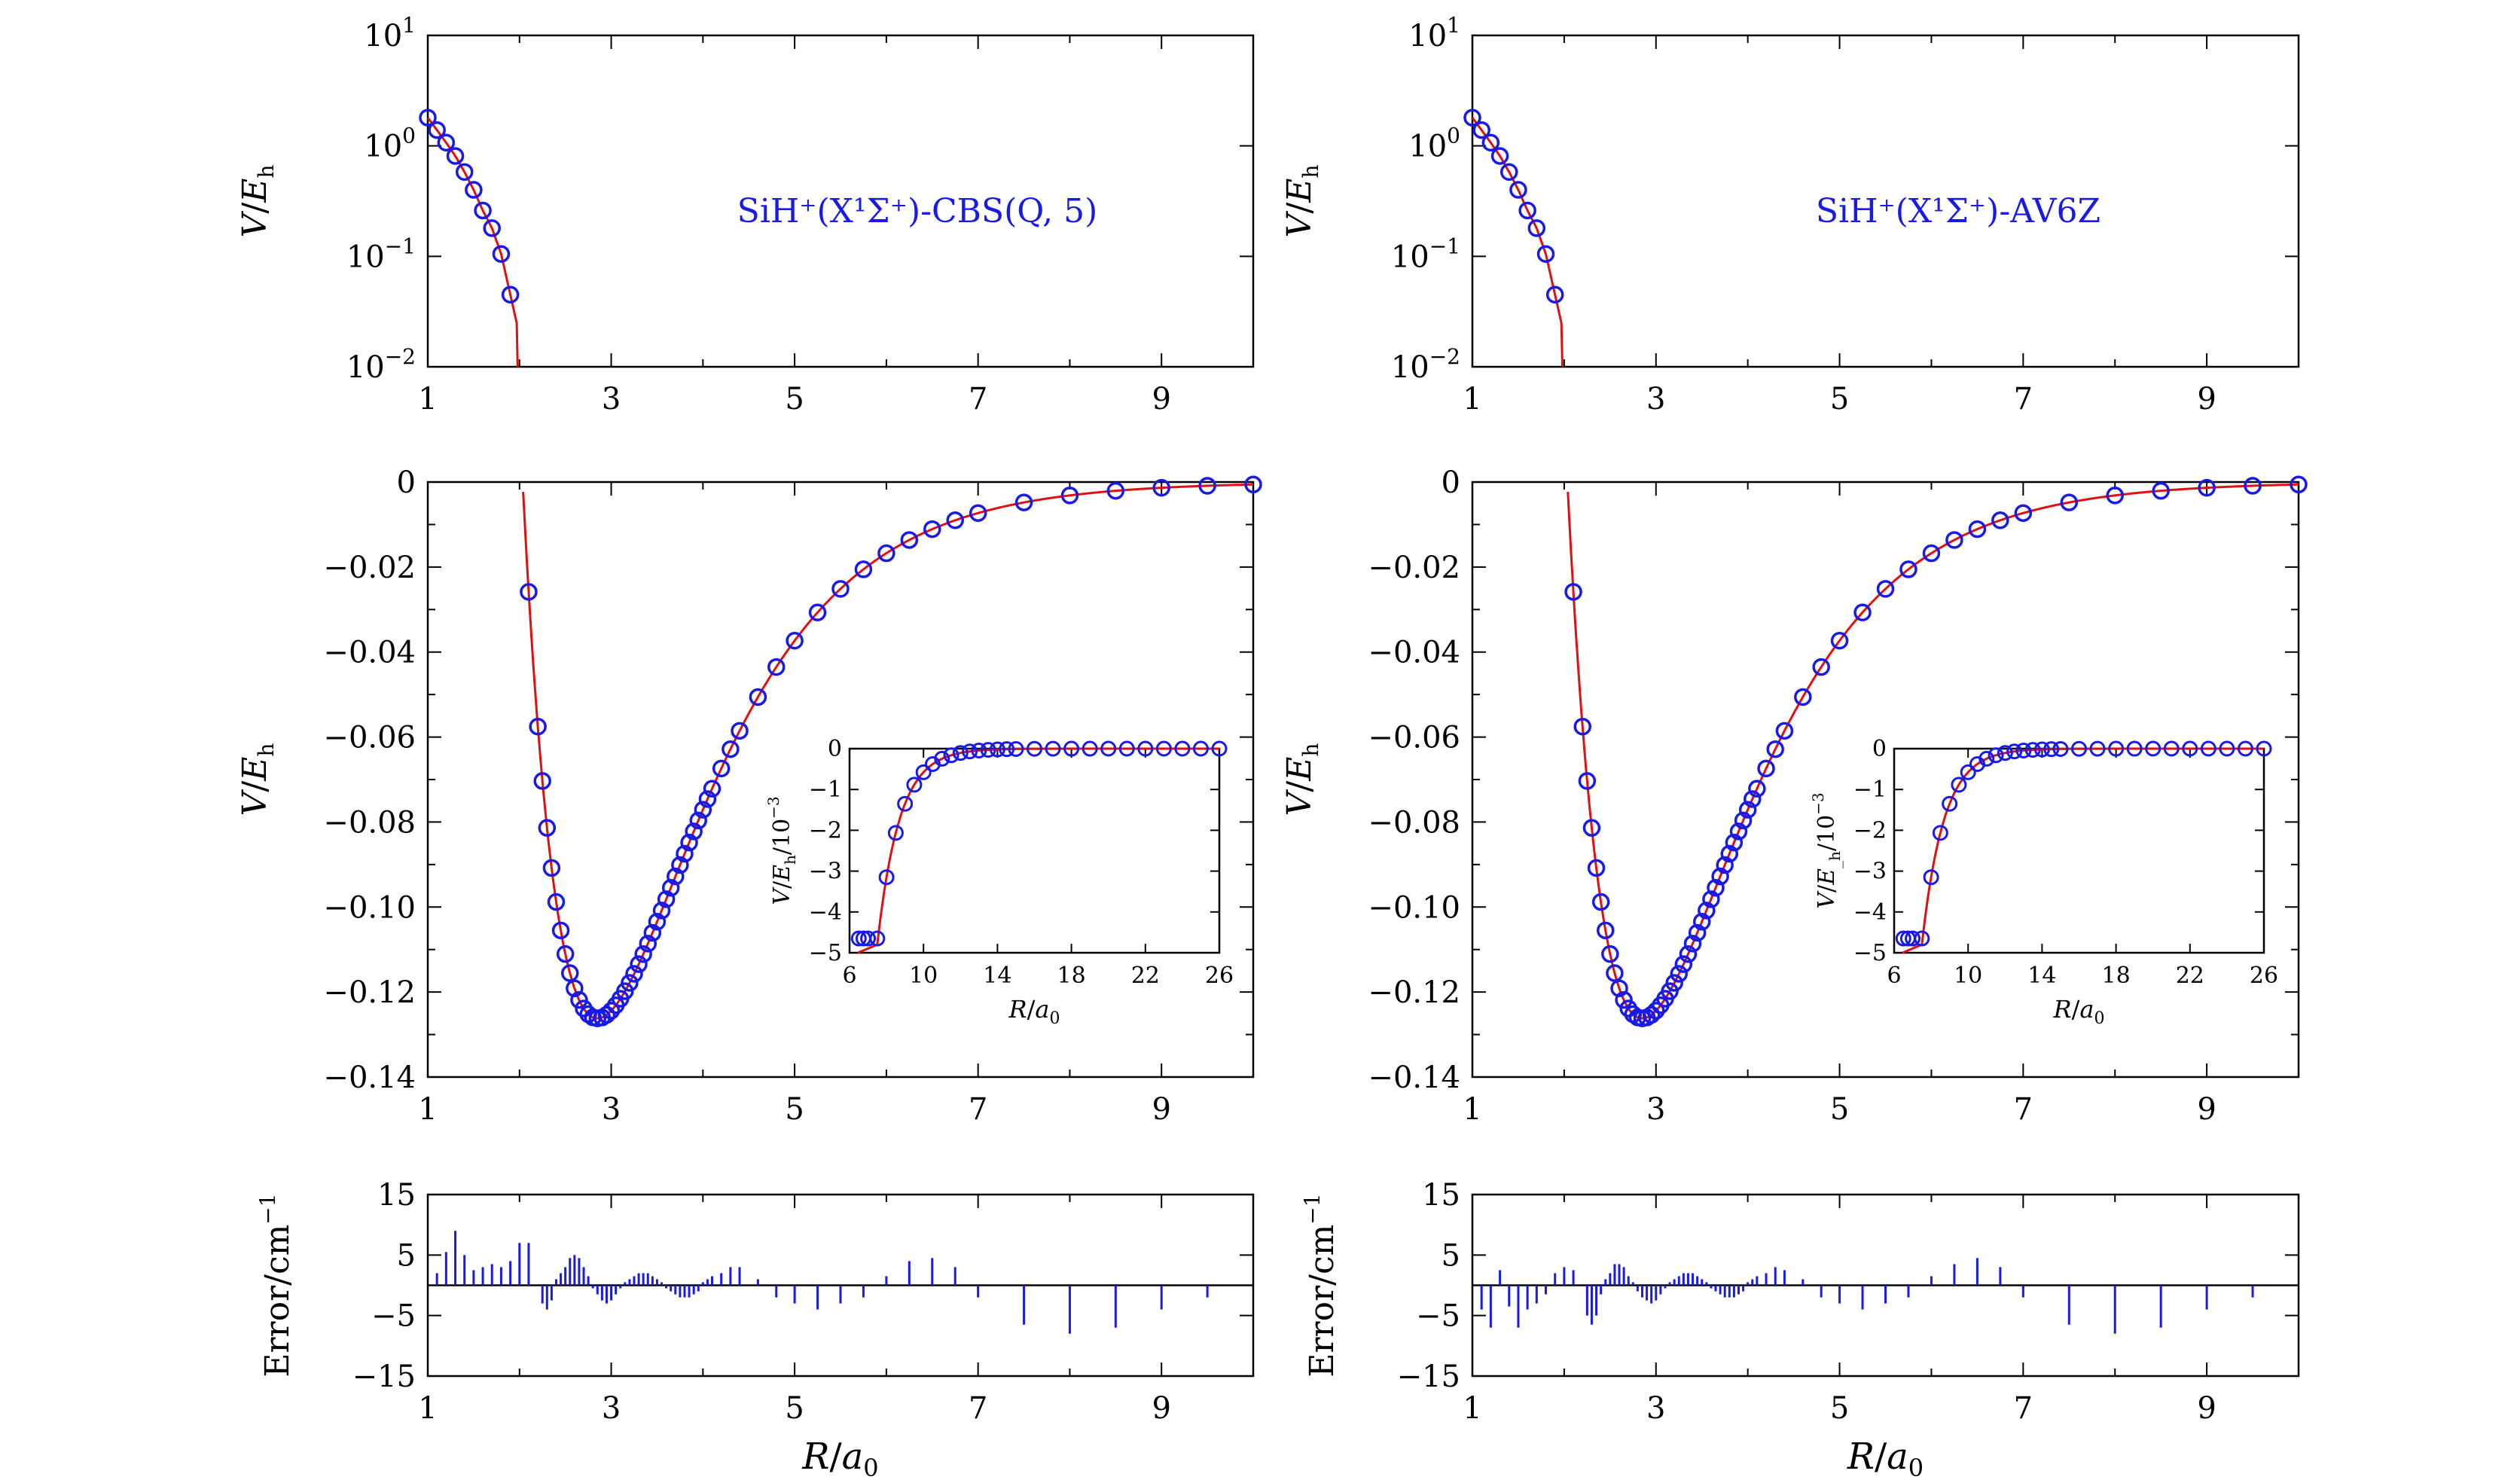  What do you see at coordinates (1428, 1376) in the screenshot?
I see `y-tick-label: −15` at bounding box center [1428, 1376].